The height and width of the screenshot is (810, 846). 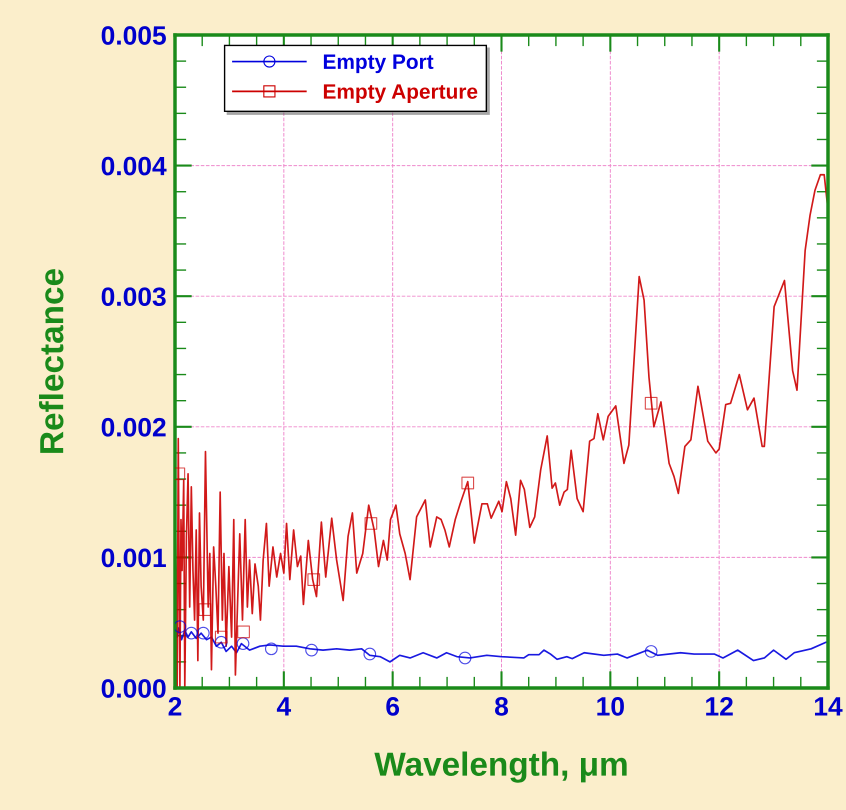 What do you see at coordinates (828, 706) in the screenshot?
I see `x-tick-label: 14` at bounding box center [828, 706].